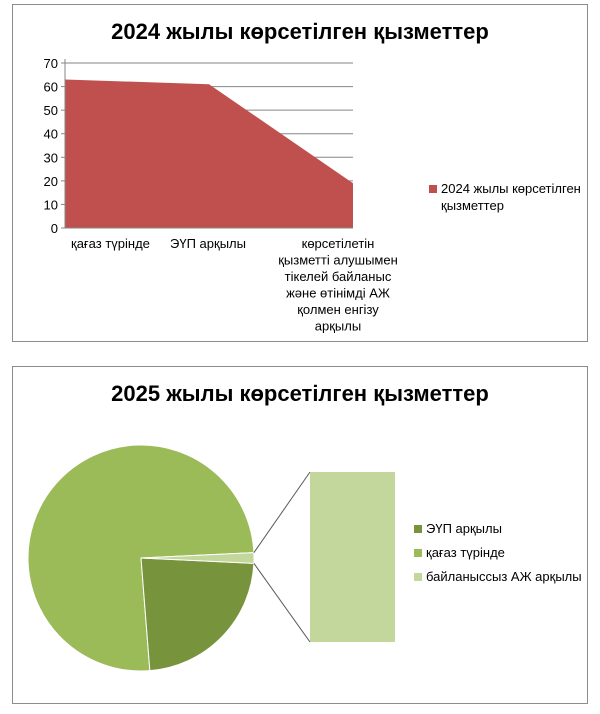  Describe the element at coordinates (338, 309) in the screenshot. I see `x-category-label-line: қолмен енгізу` at that location.